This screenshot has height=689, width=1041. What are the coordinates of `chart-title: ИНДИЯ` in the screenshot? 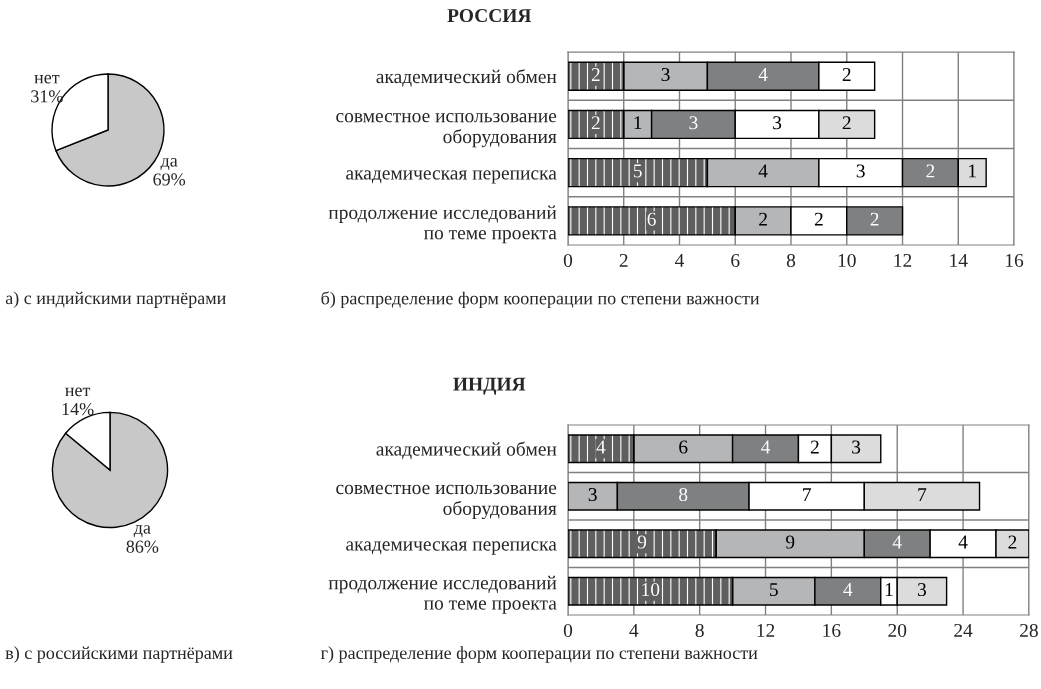 It's located at (489, 386).